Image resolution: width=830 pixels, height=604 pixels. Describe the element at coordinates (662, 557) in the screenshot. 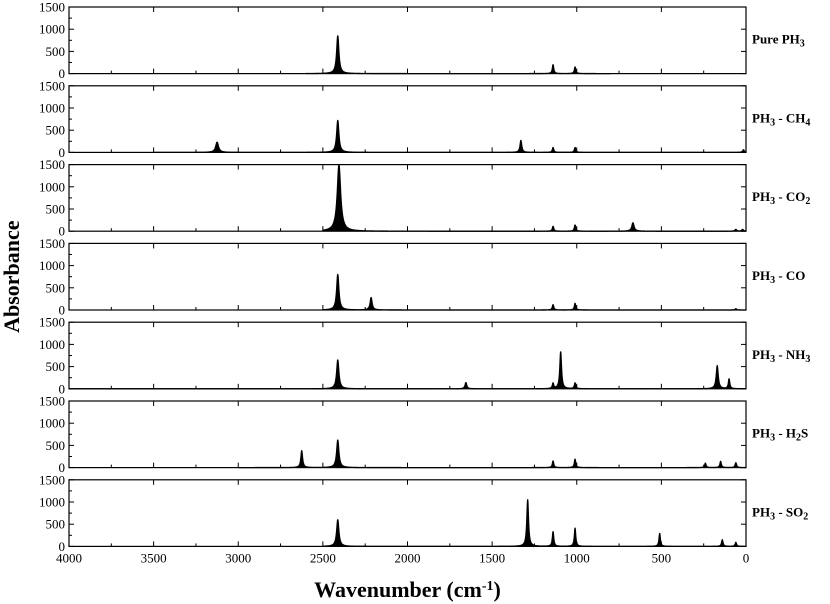

I see `x-tick-label: 500` at that location.